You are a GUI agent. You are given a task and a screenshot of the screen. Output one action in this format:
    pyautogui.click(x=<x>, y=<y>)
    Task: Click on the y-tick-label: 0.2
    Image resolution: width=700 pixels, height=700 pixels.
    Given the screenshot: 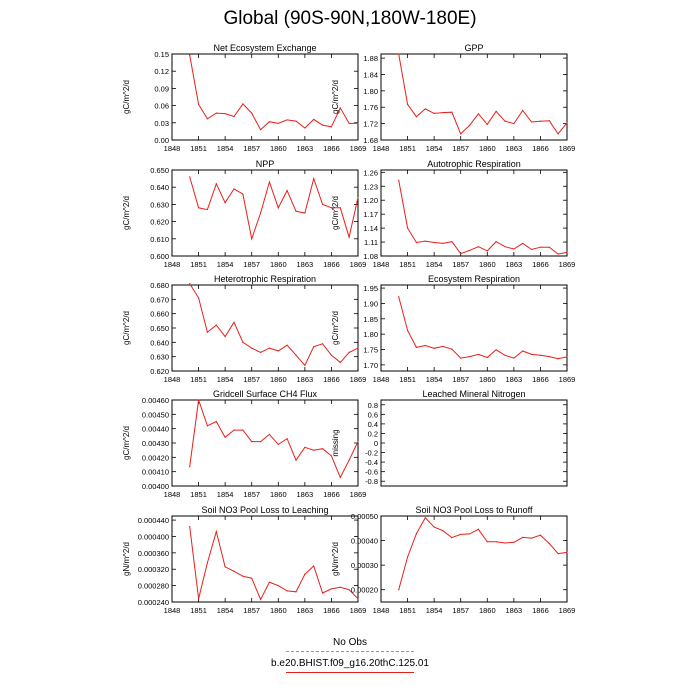 What is the action you would take?
    pyautogui.click(x=373, y=433)
    